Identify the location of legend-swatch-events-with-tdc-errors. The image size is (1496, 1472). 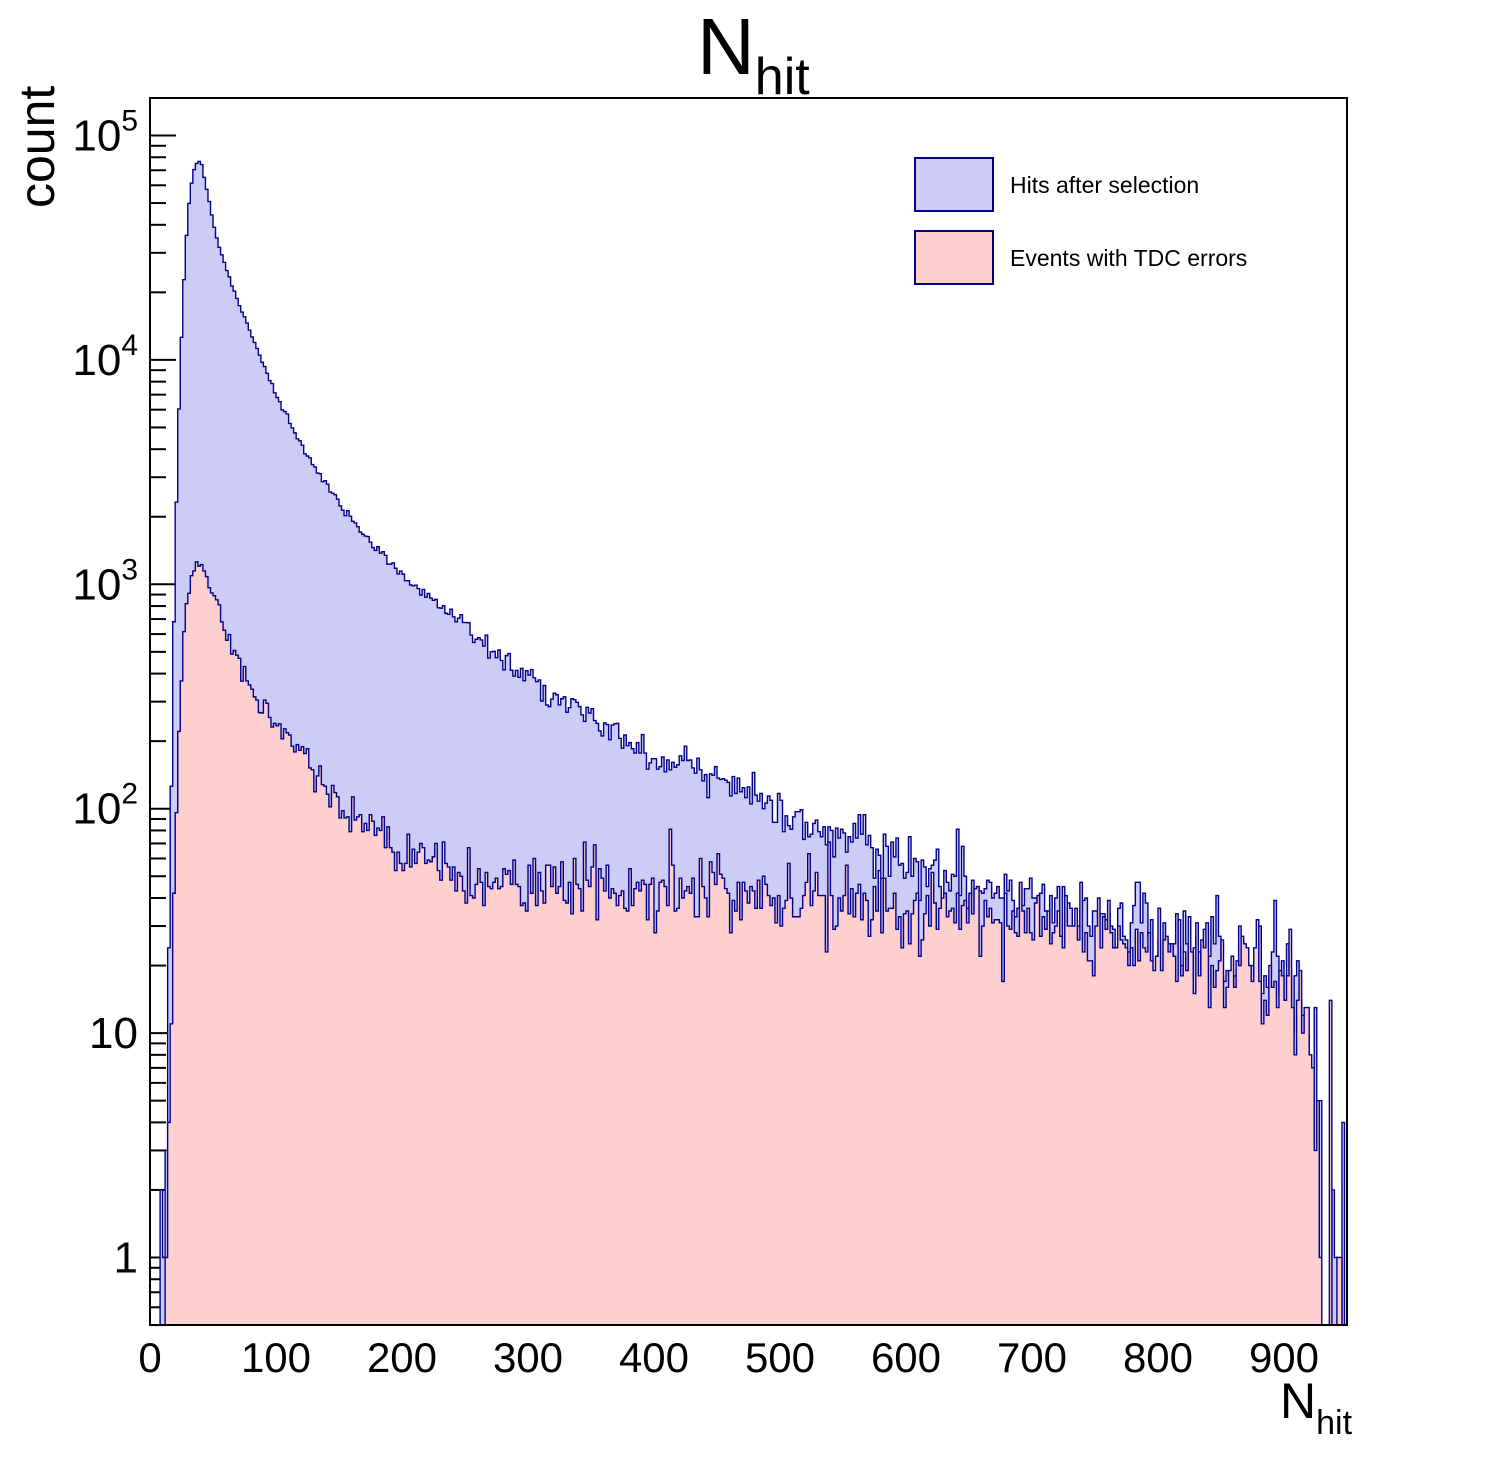
(954, 257).